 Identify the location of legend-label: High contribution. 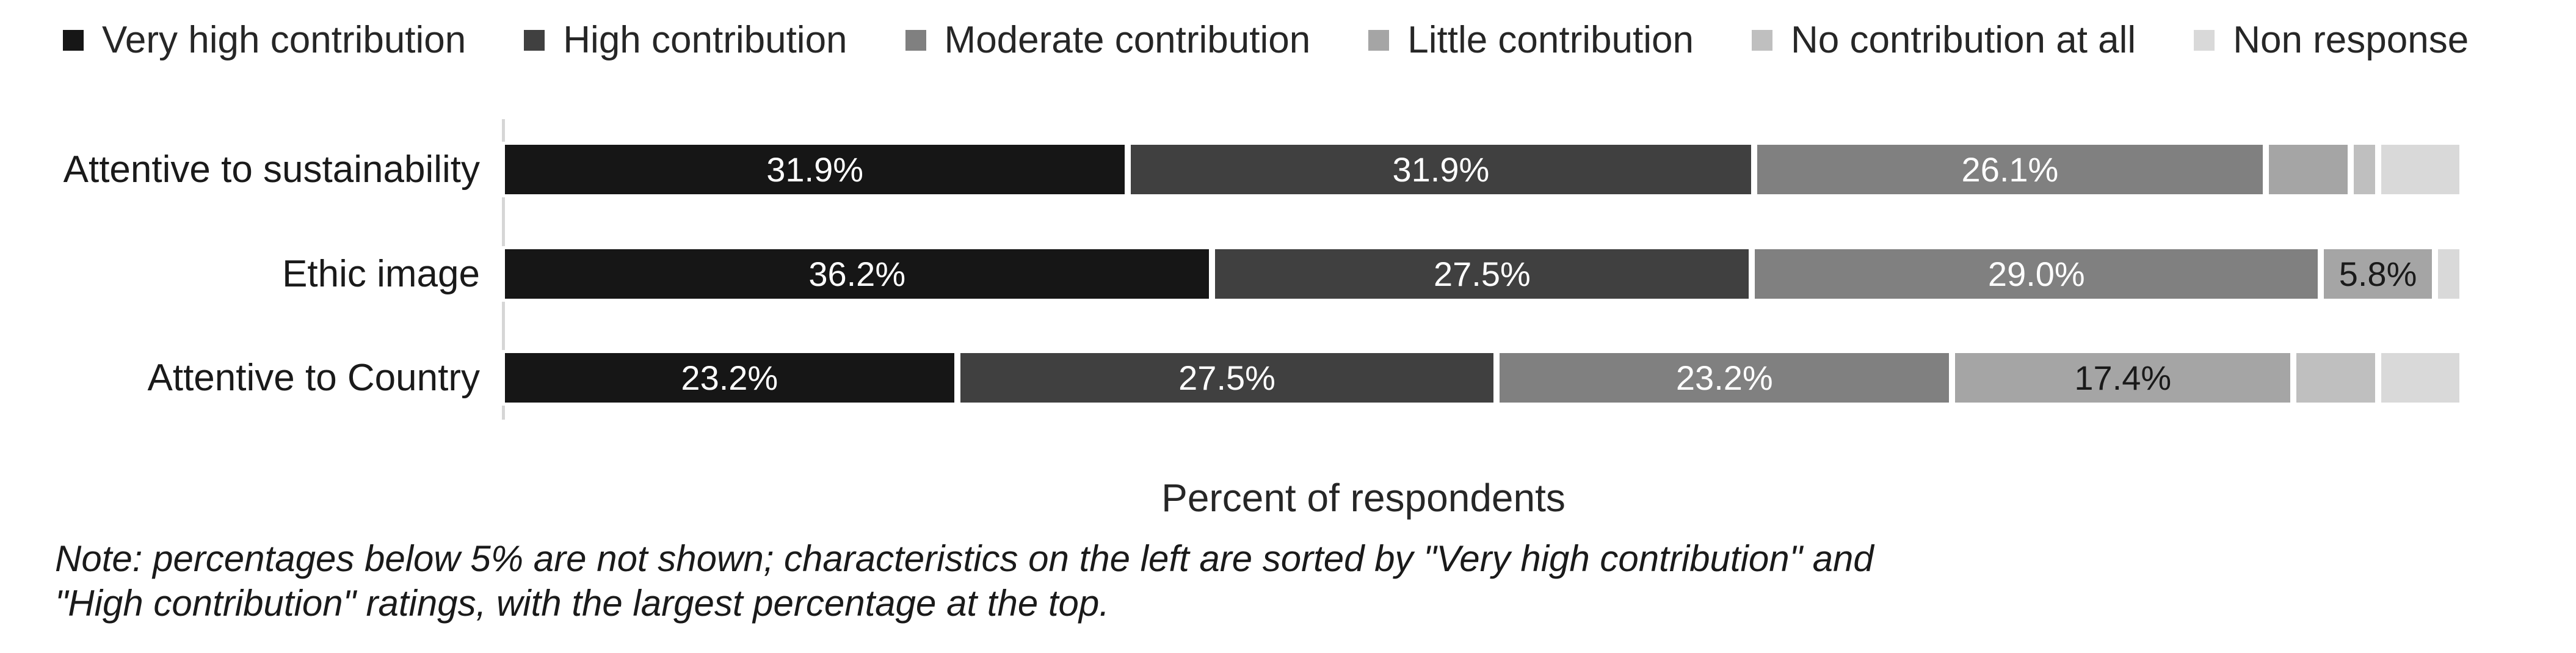
(705, 40).